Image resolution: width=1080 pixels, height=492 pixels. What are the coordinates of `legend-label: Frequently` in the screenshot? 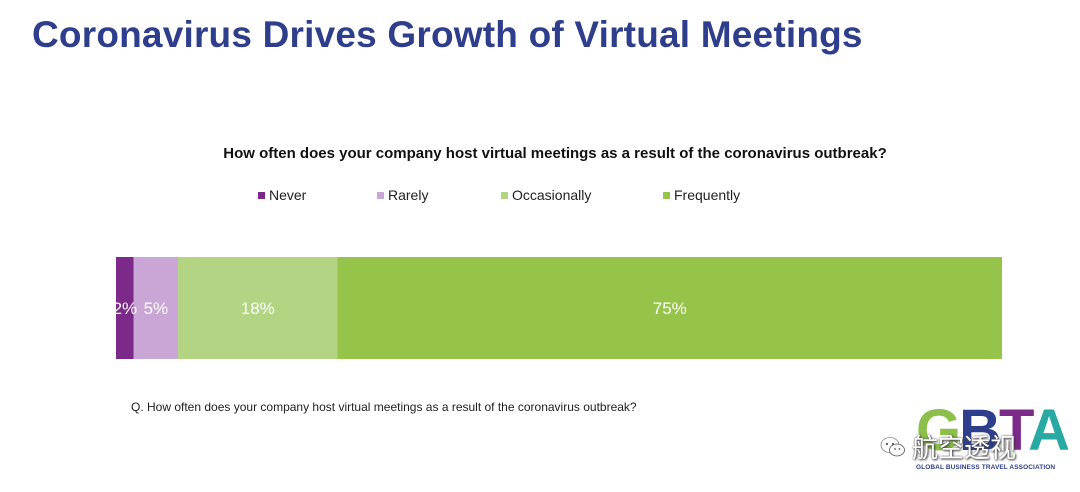 It's located at (707, 195).